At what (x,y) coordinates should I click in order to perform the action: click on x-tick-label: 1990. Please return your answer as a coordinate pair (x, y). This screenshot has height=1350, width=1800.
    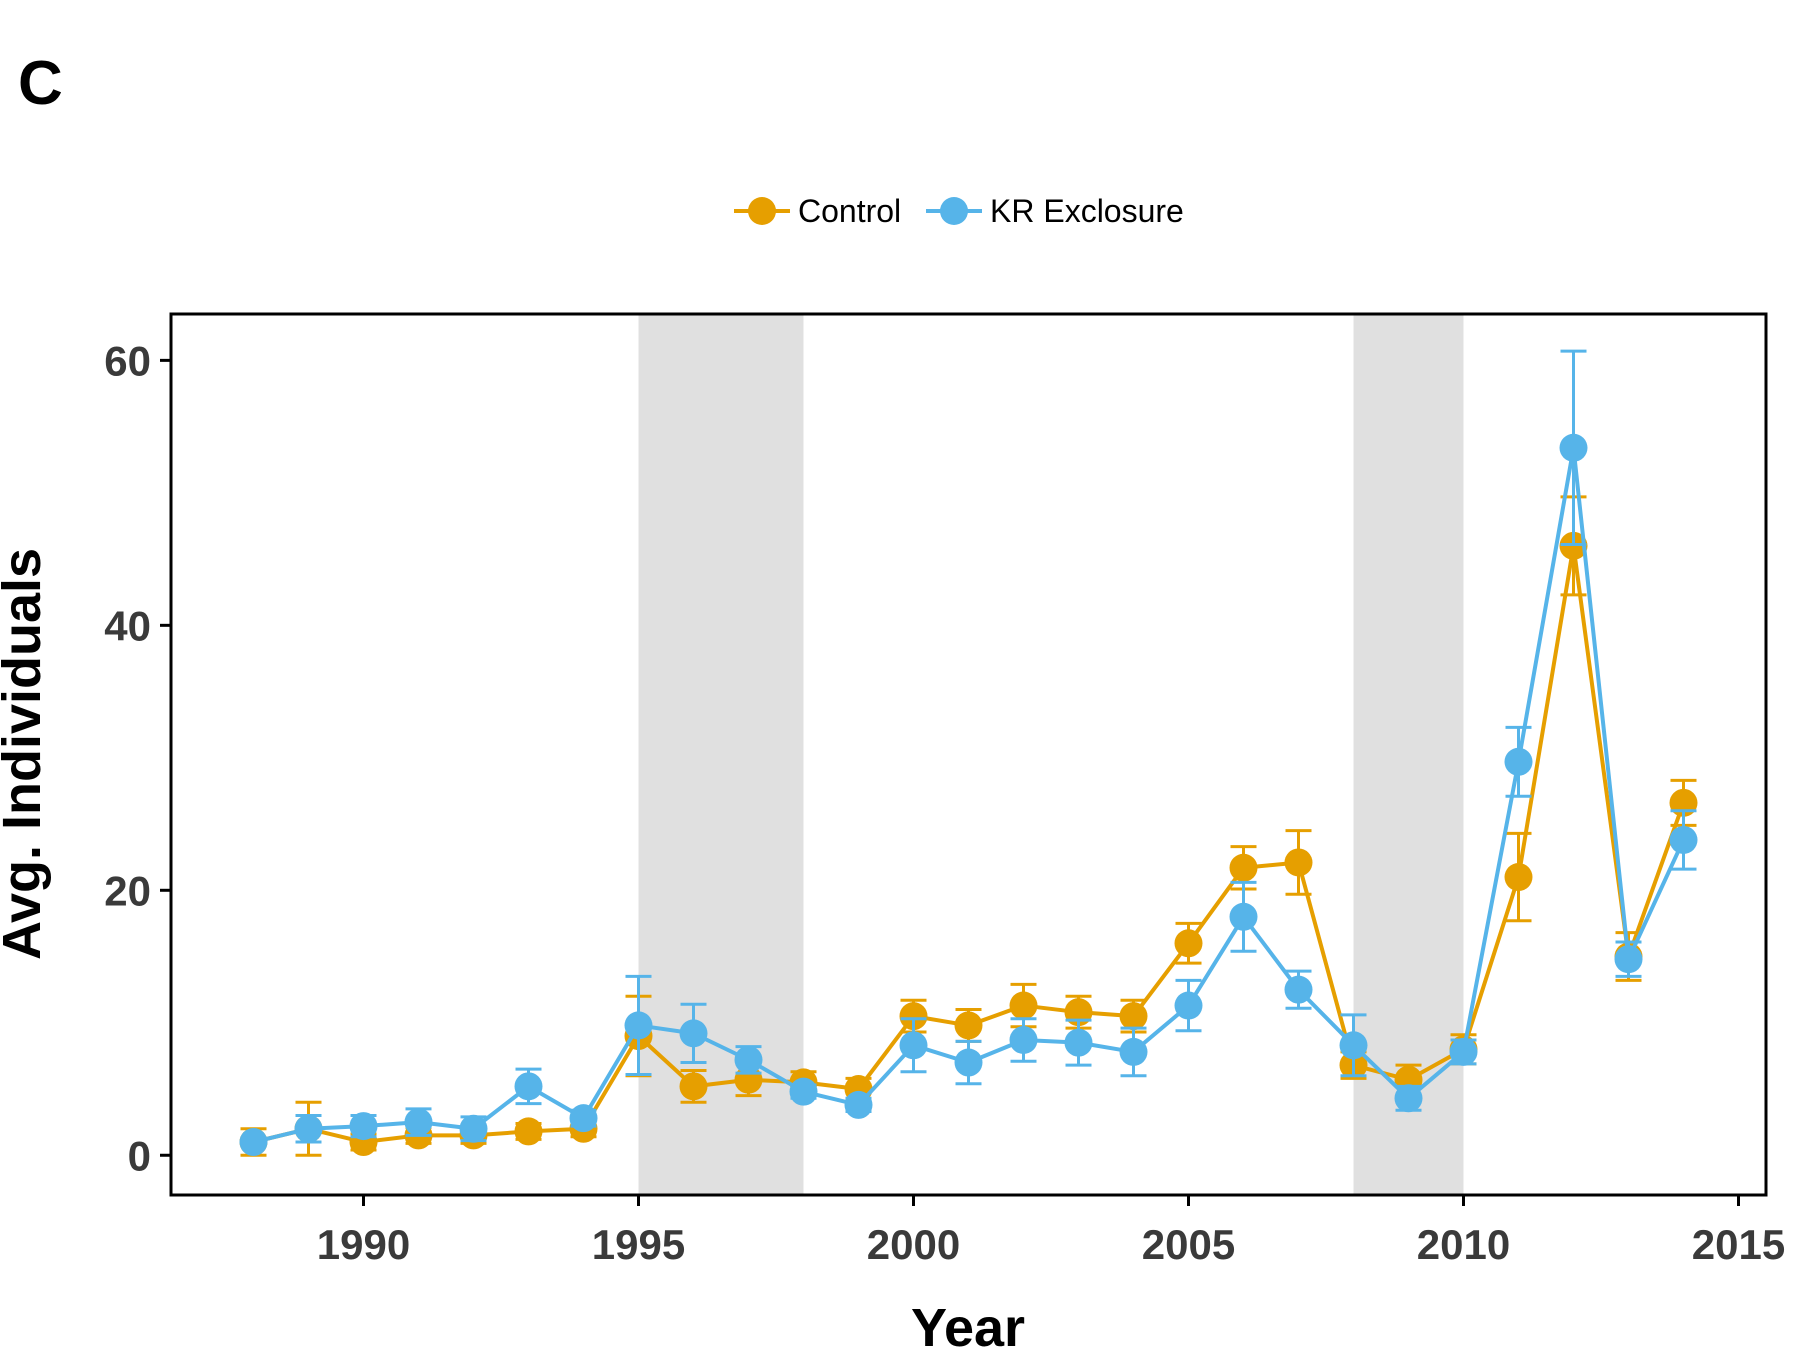
    Looking at the image, I should click on (363, 1244).